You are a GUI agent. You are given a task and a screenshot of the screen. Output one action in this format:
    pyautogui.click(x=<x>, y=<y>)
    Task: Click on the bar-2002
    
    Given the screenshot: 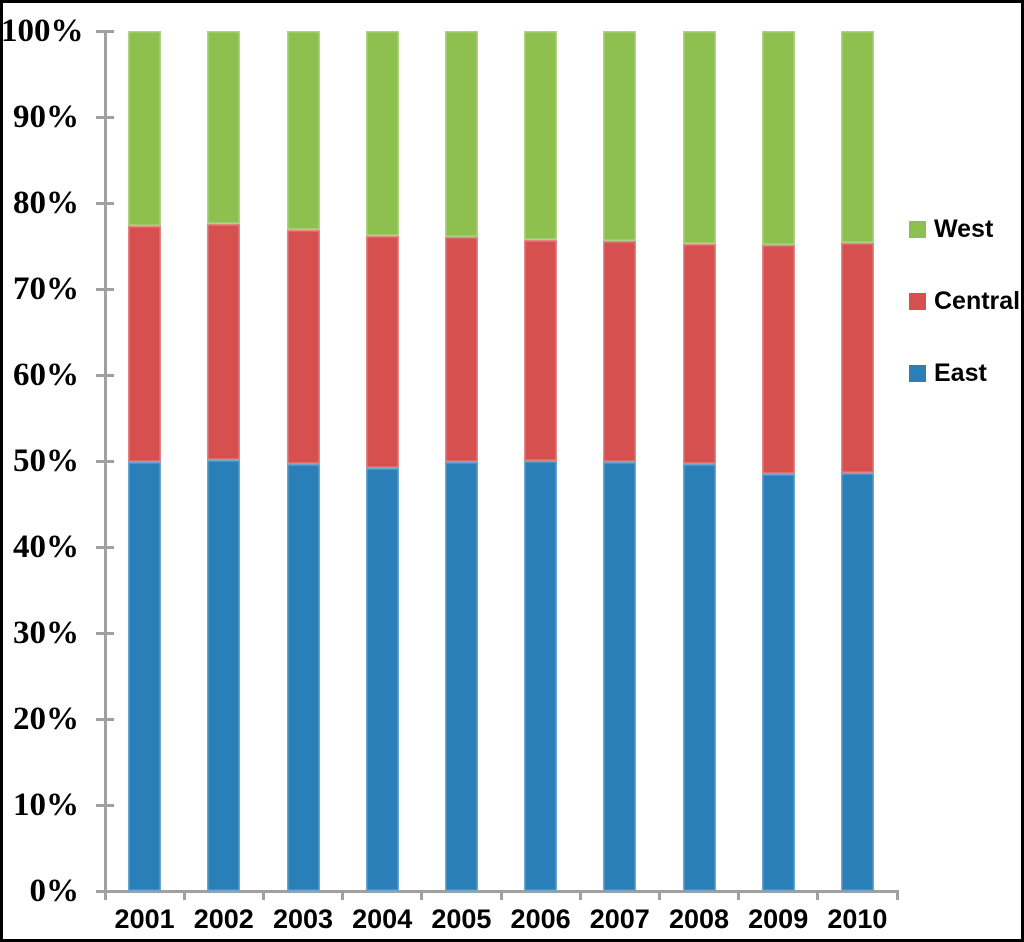 What is the action you would take?
    pyautogui.click(x=224, y=461)
    